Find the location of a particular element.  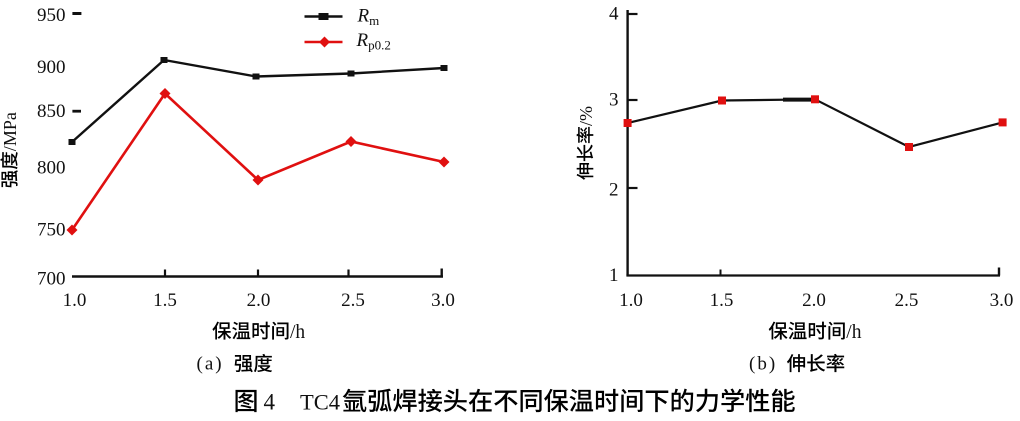

svg-text: 800 is located at coordinates (51, 168).